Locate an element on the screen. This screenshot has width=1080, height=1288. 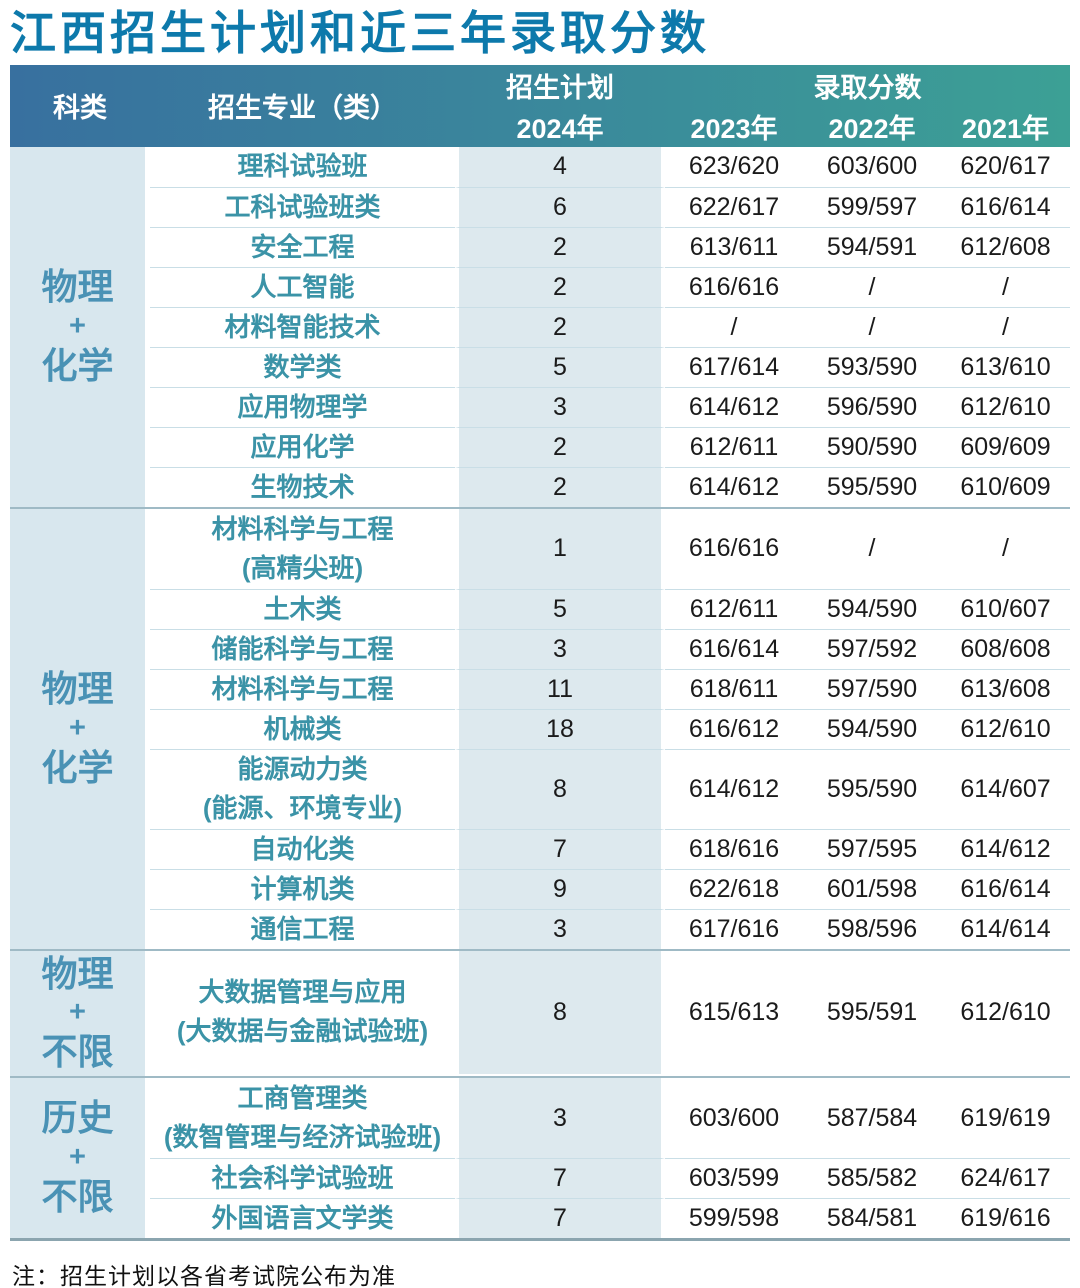
score-cell-2021: 619/616 is located at coordinates (1005, 1218).